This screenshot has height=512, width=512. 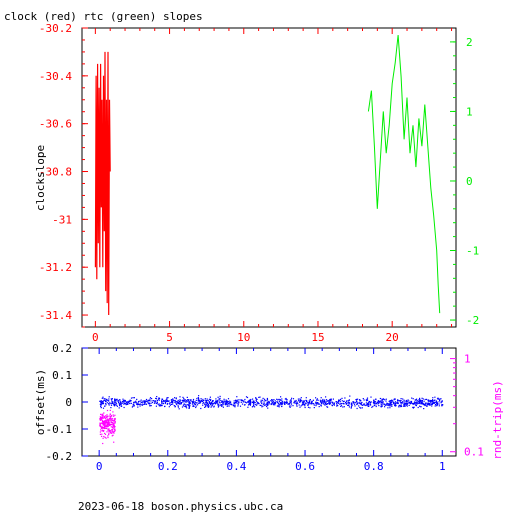 I want to click on bottom-y-tick-label: 0, so click(x=68, y=402).